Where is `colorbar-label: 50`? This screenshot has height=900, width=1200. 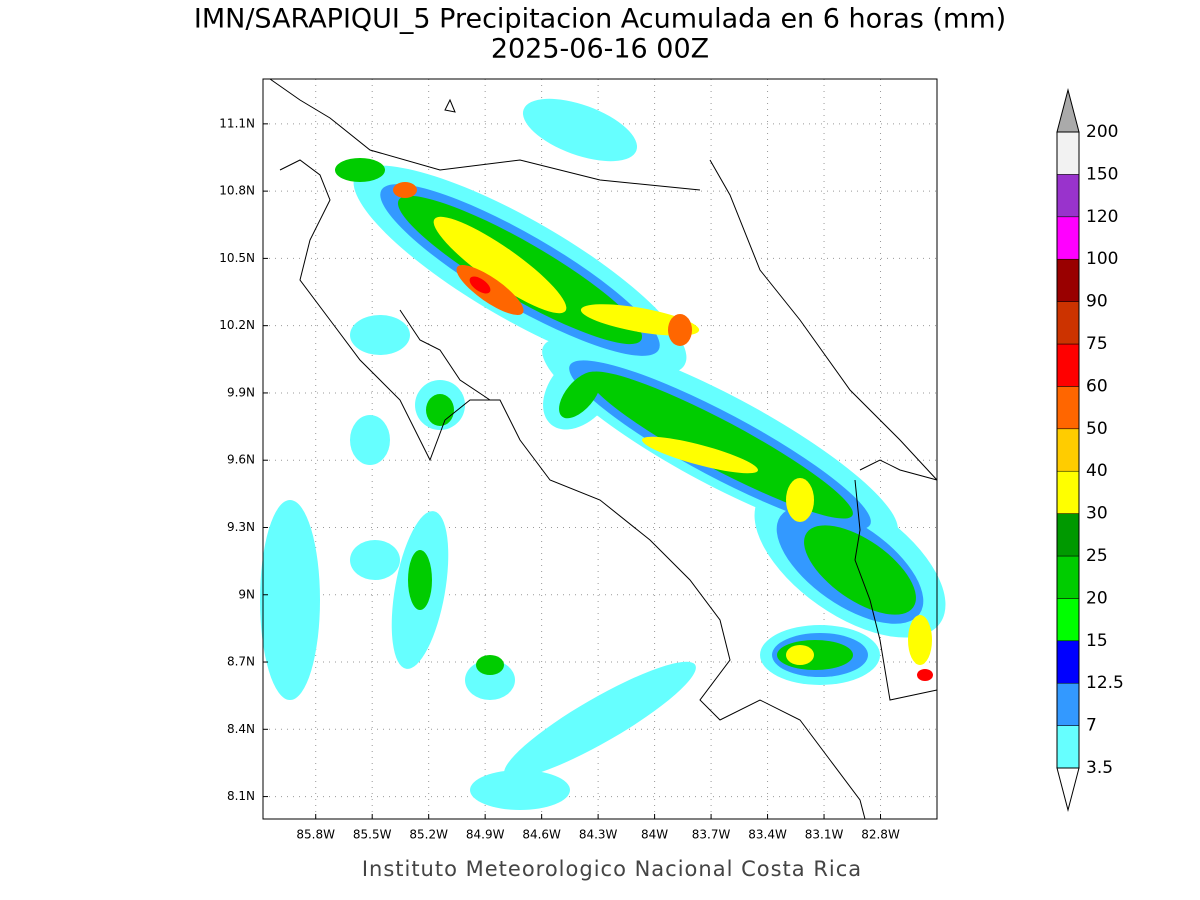
colorbar-label: 50 is located at coordinates (1097, 429).